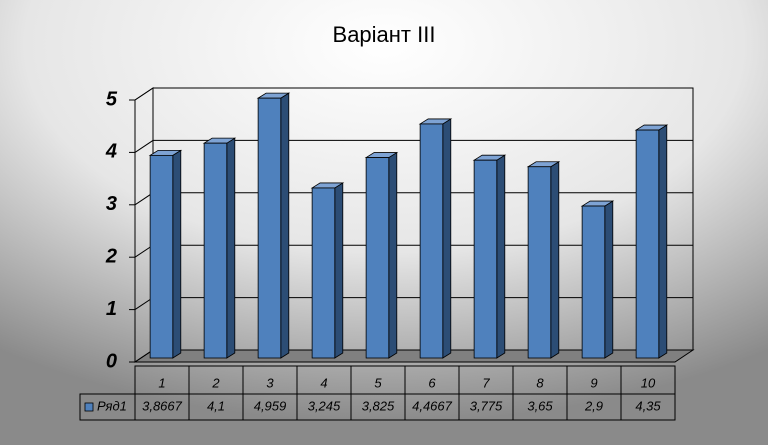 The image size is (768, 445). I want to click on legend-cell, so click(107, 407).